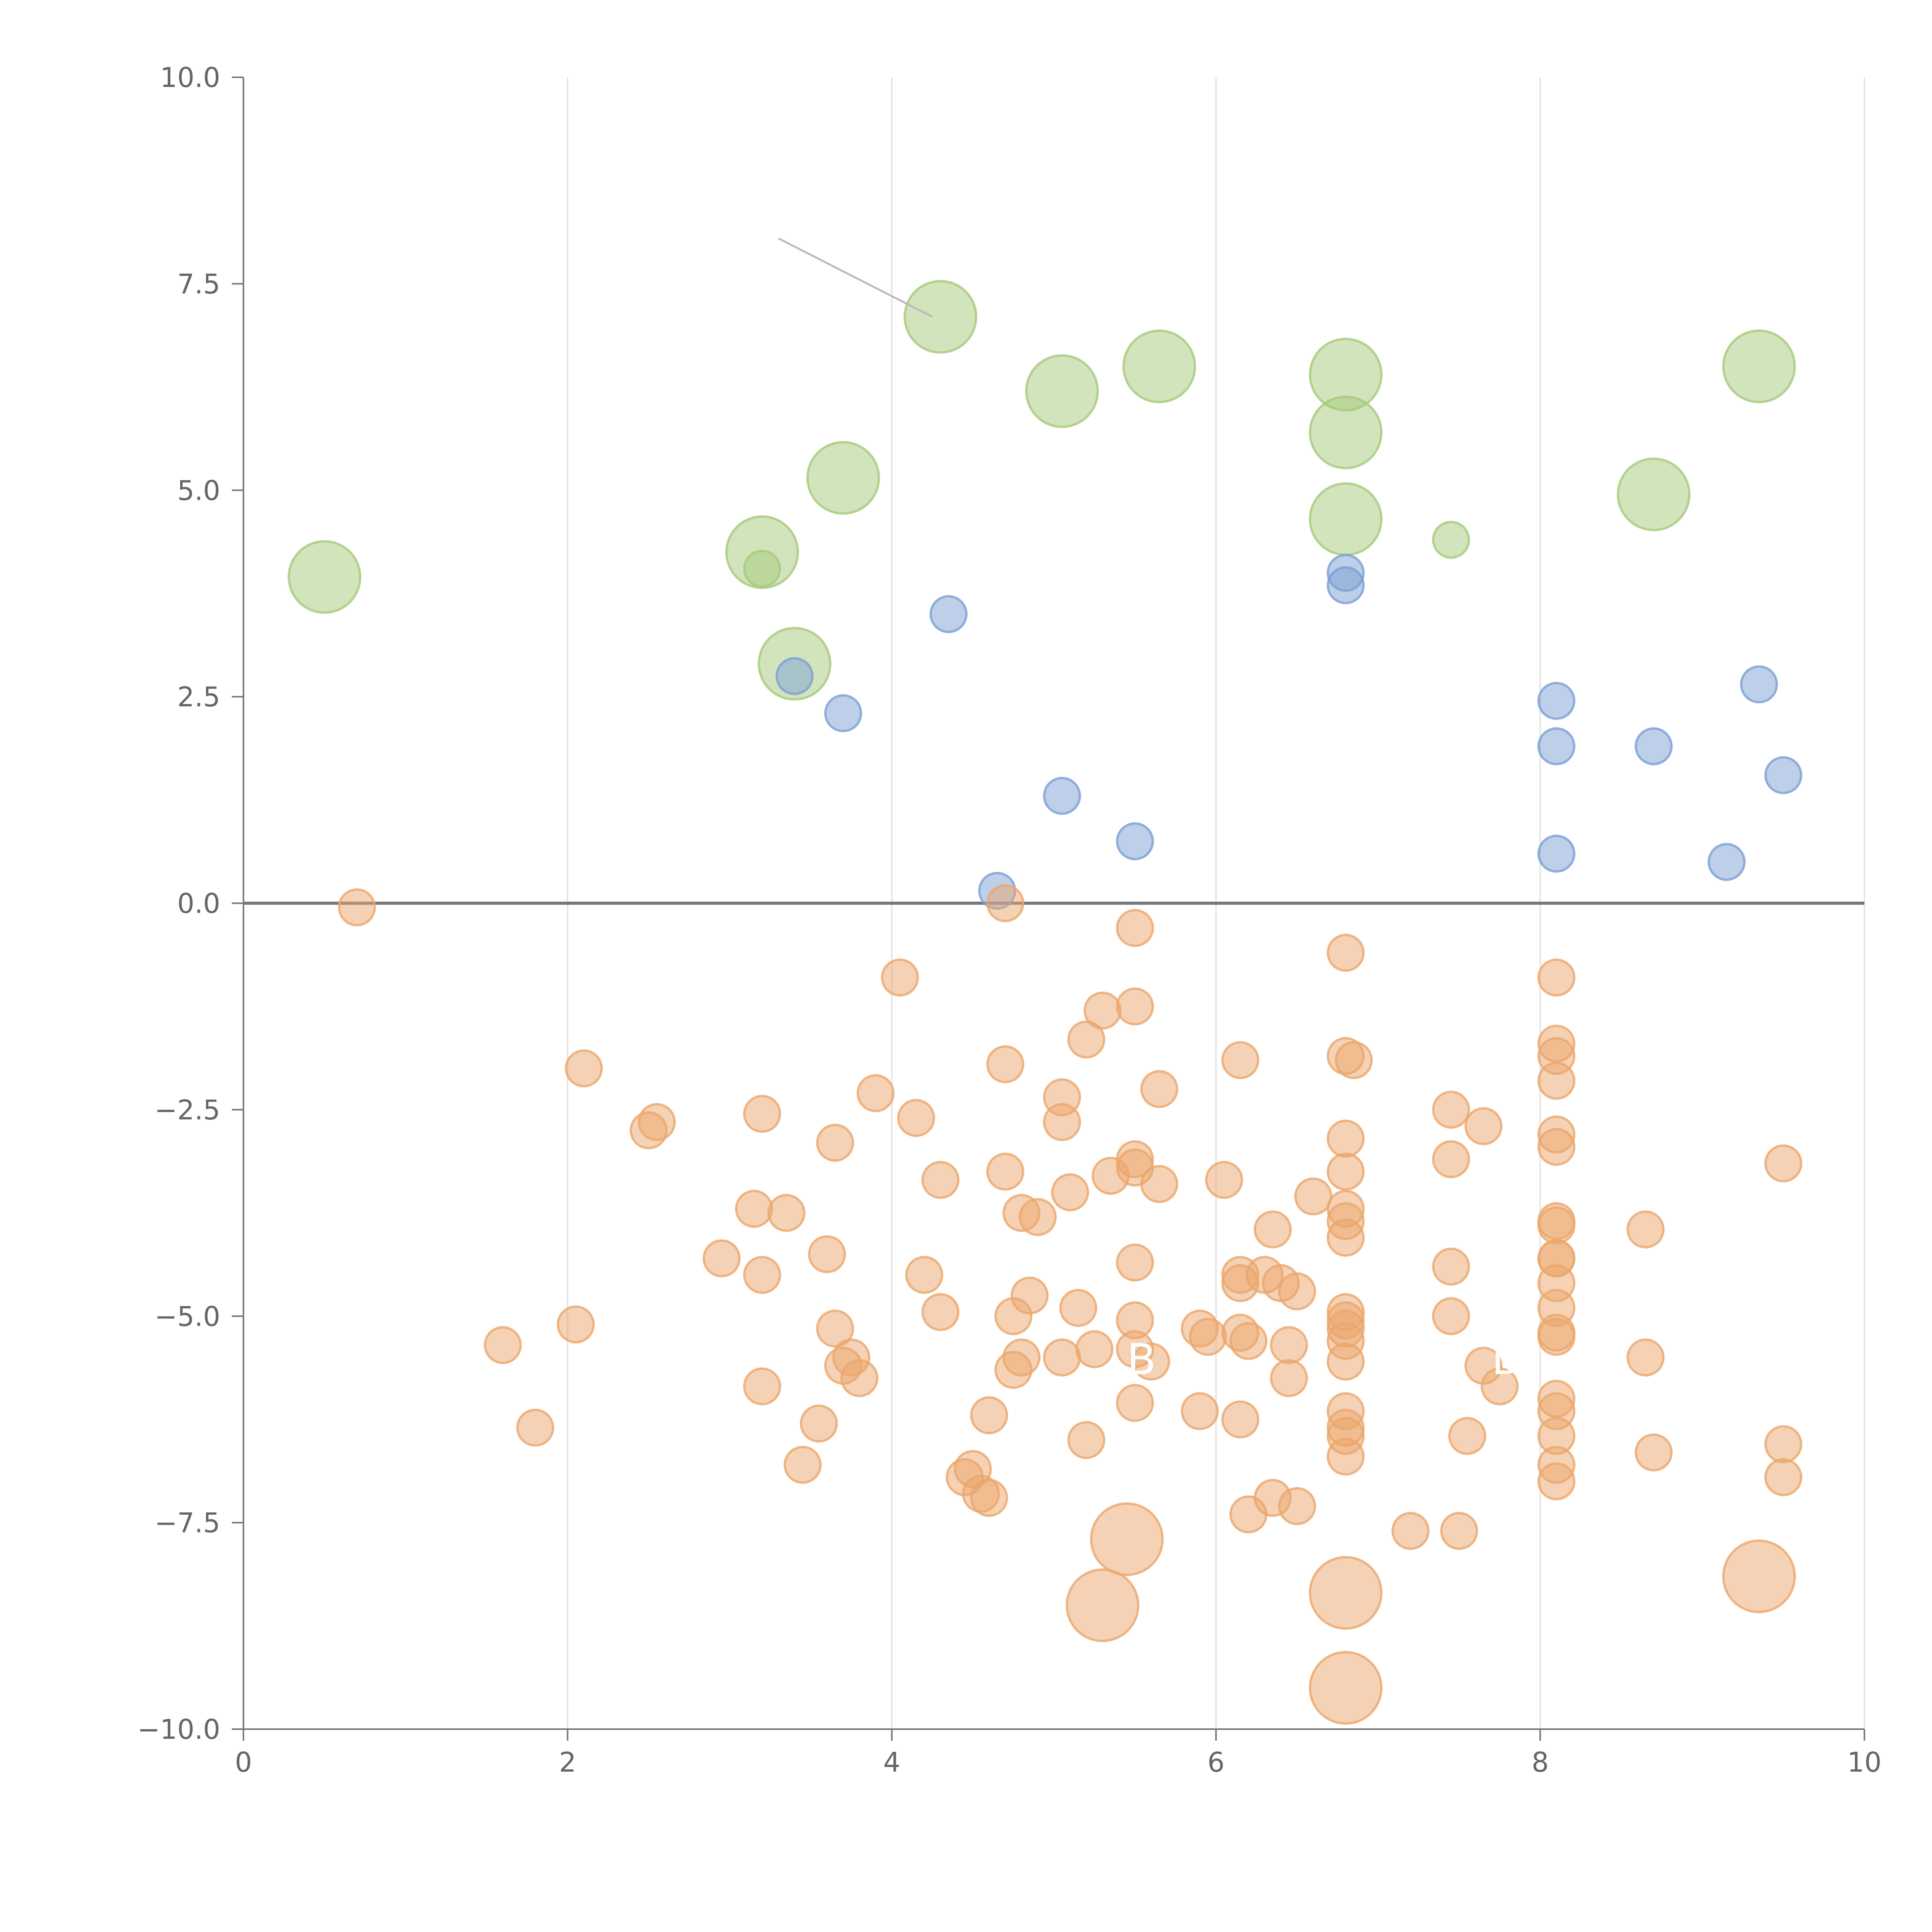 This screenshot has width=1932, height=1932. What do you see at coordinates (568, 1763) in the screenshot?
I see `x-tick-label: 2` at bounding box center [568, 1763].